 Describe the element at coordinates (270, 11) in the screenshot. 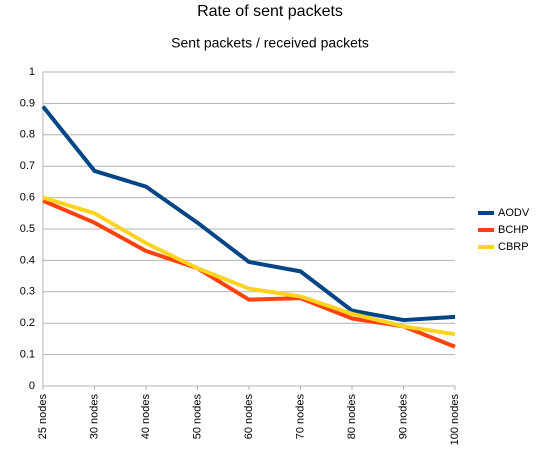

I see `chart-title: Rate of sent packets` at that location.